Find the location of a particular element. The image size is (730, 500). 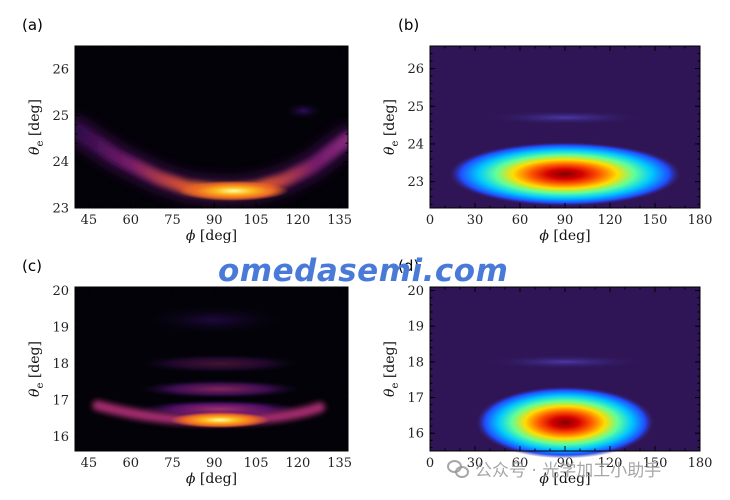

panel-label: (d) is located at coordinates (408, 266).